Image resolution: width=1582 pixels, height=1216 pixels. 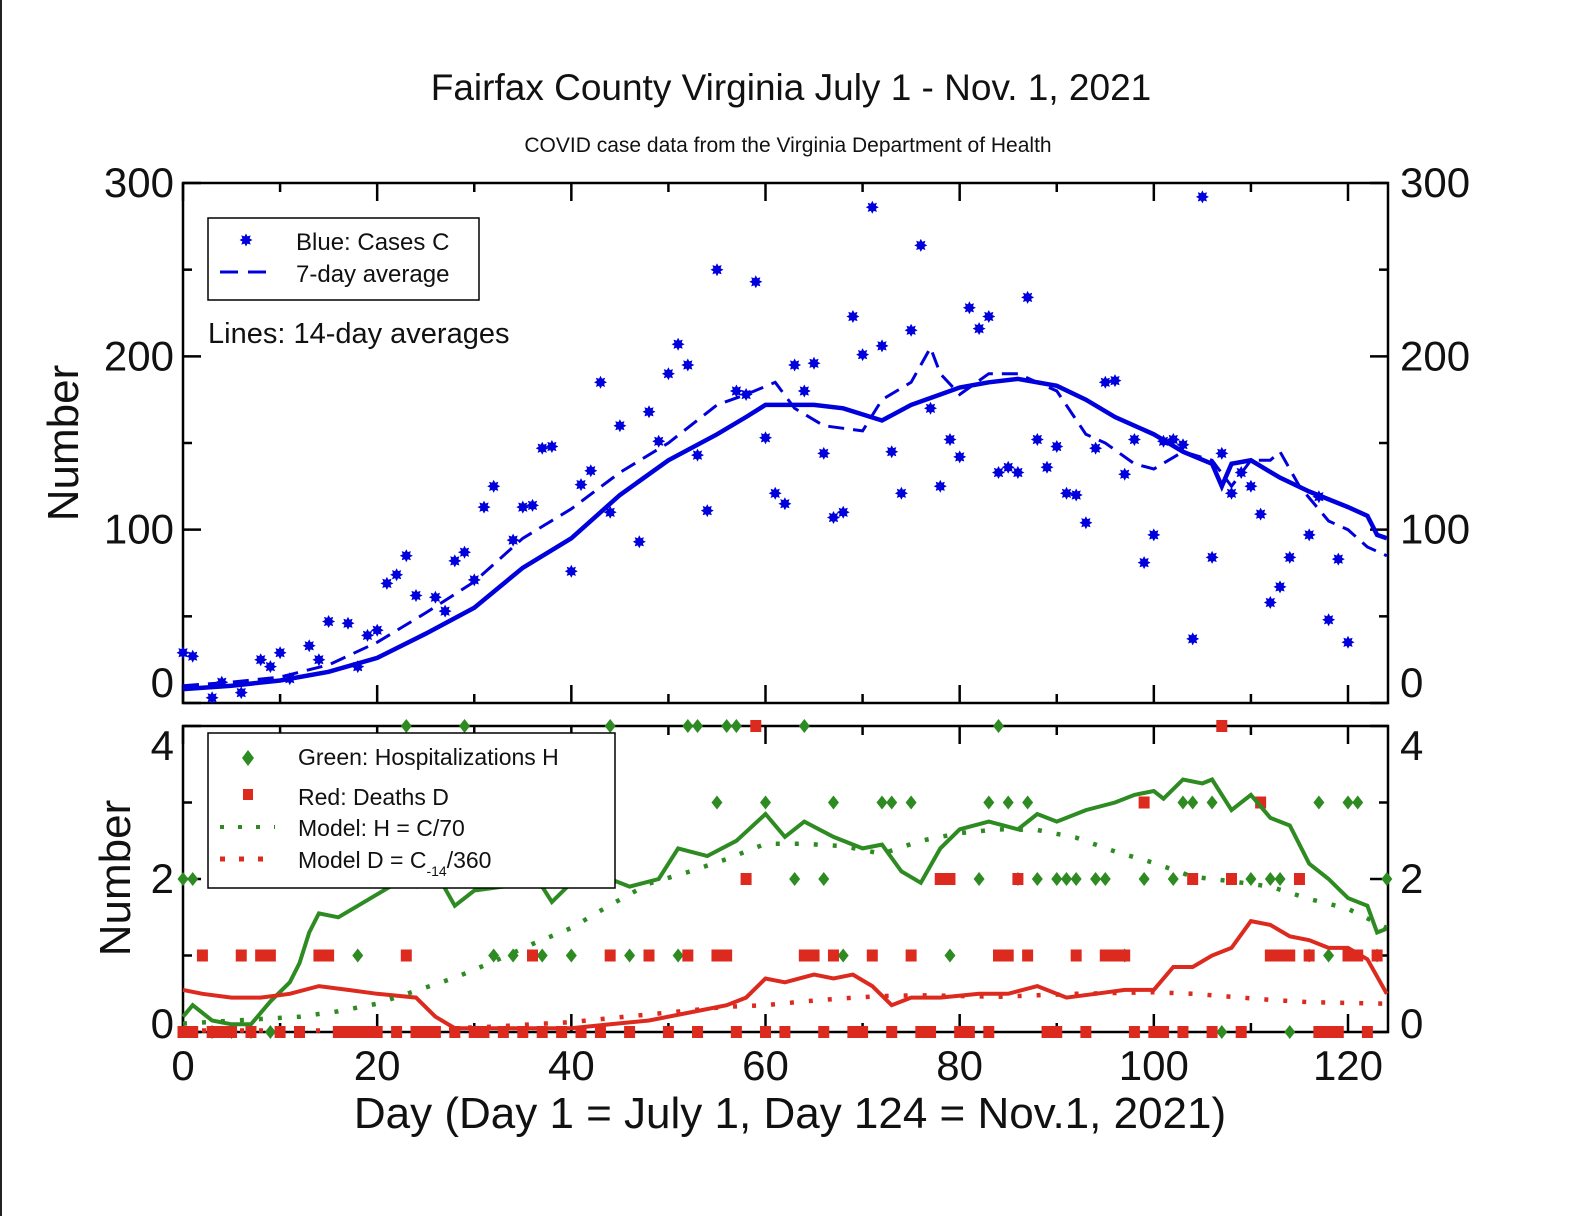 I want to click on bottom-y-axis-label: Number, so click(x=115, y=878).